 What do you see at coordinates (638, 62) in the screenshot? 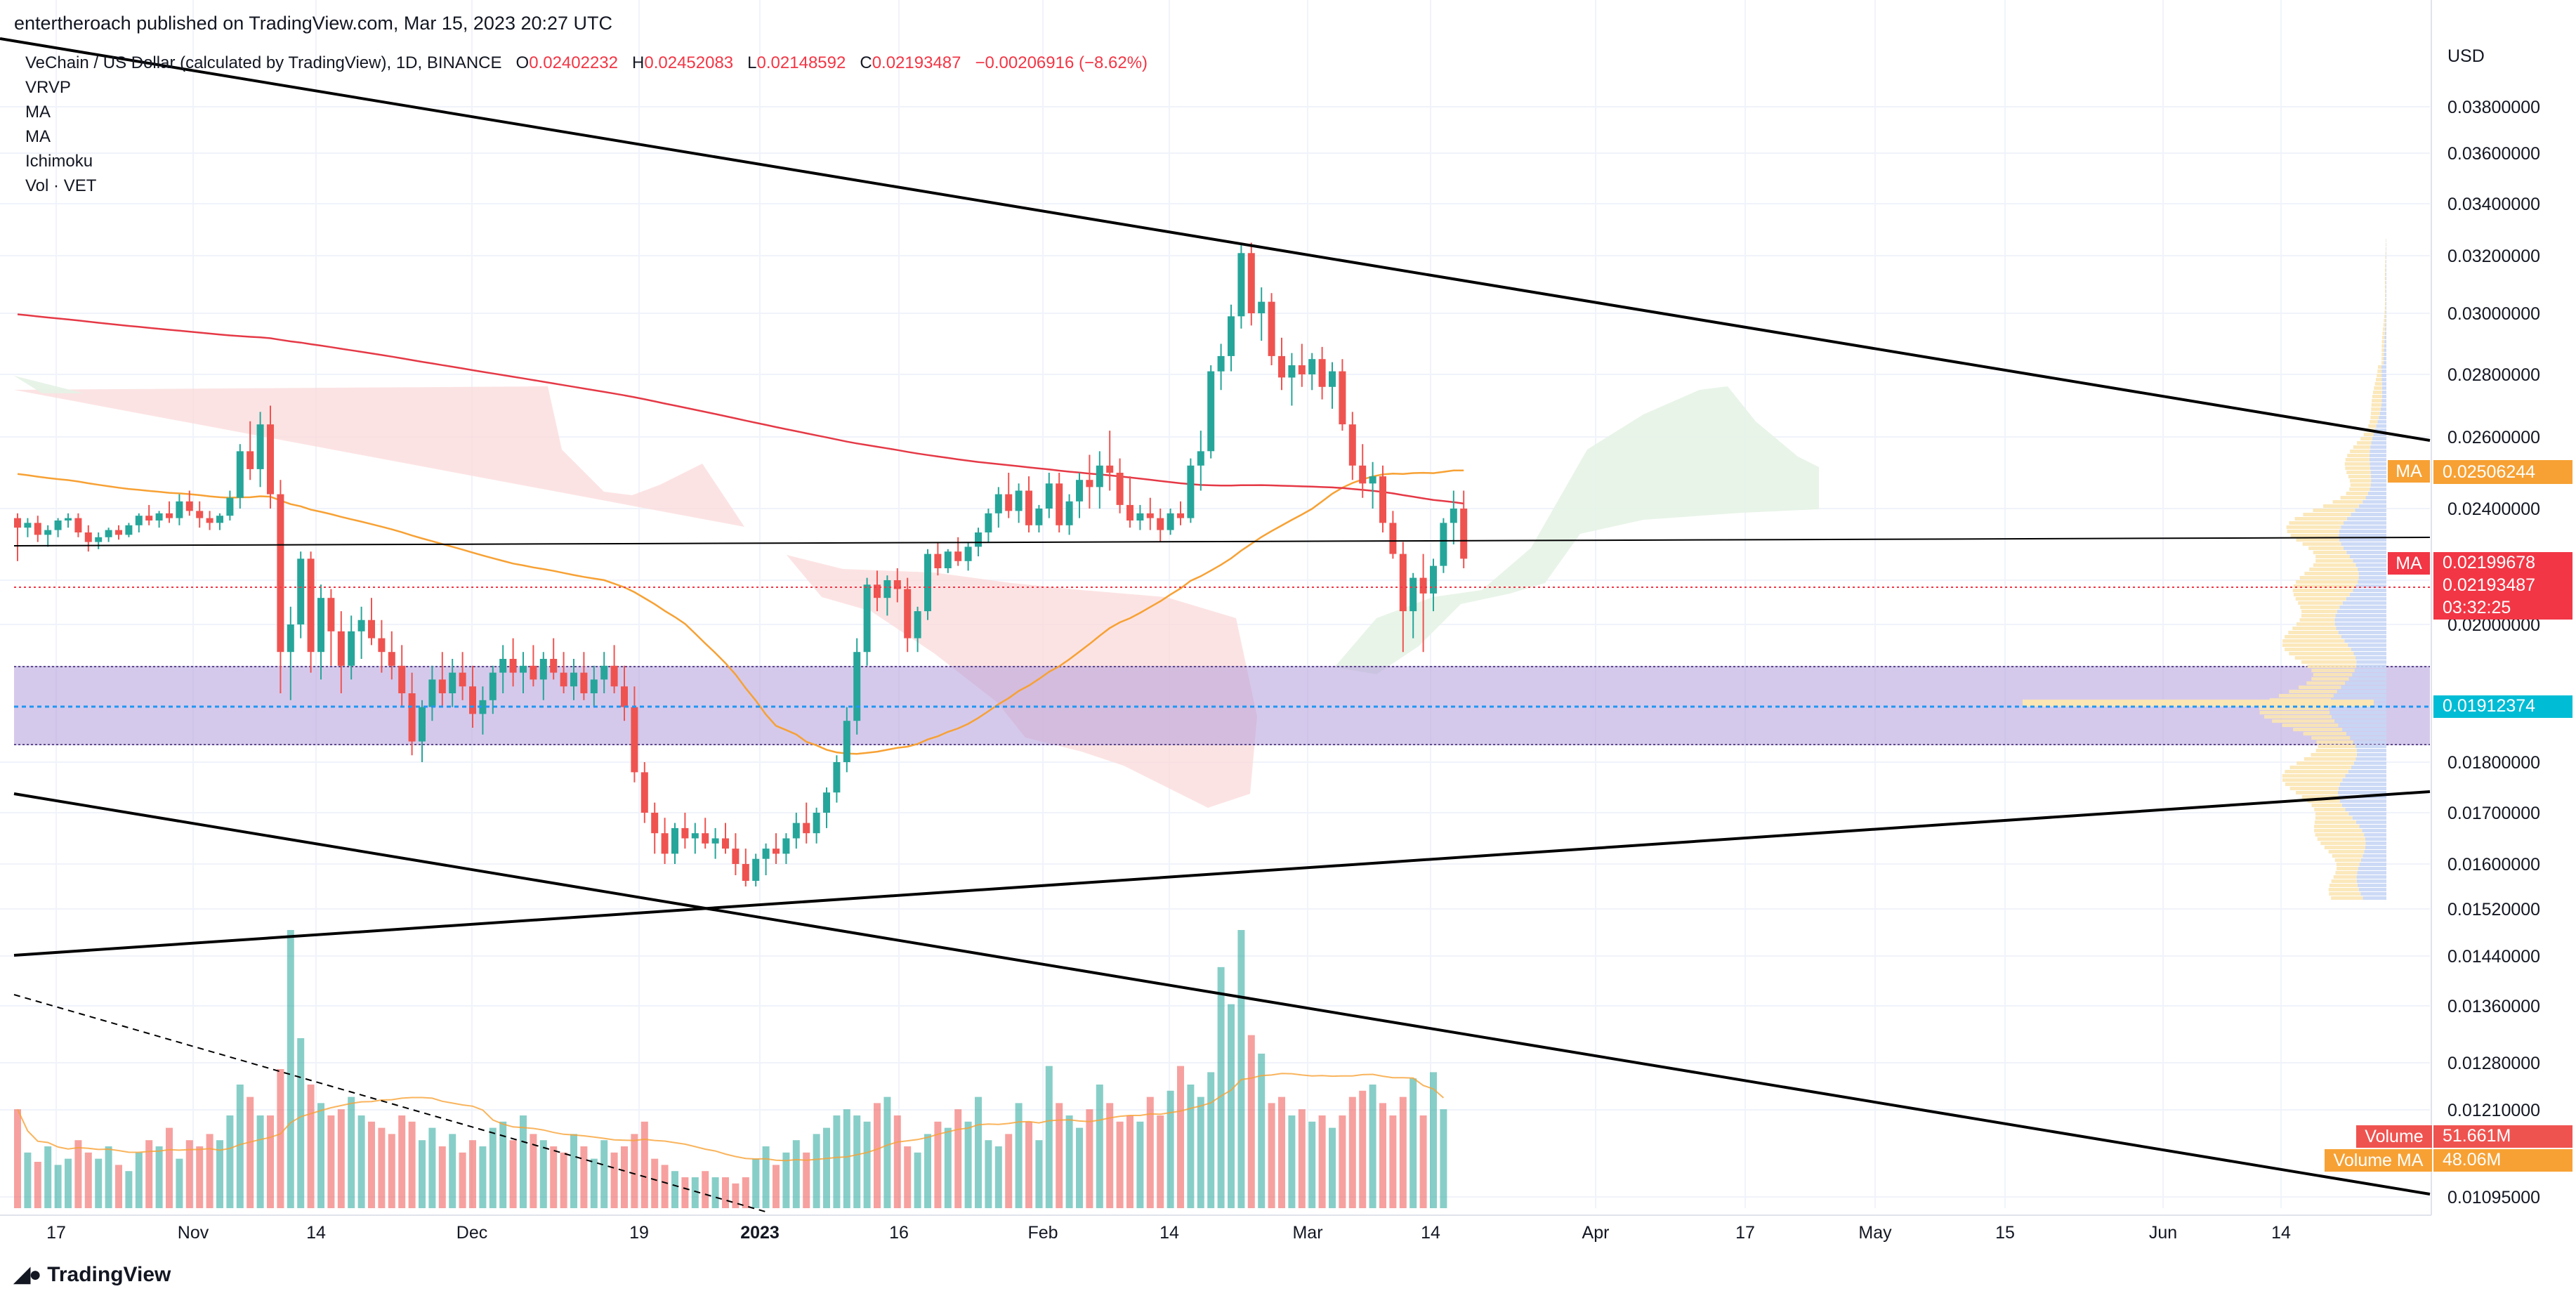
I see `high-label: H` at bounding box center [638, 62].